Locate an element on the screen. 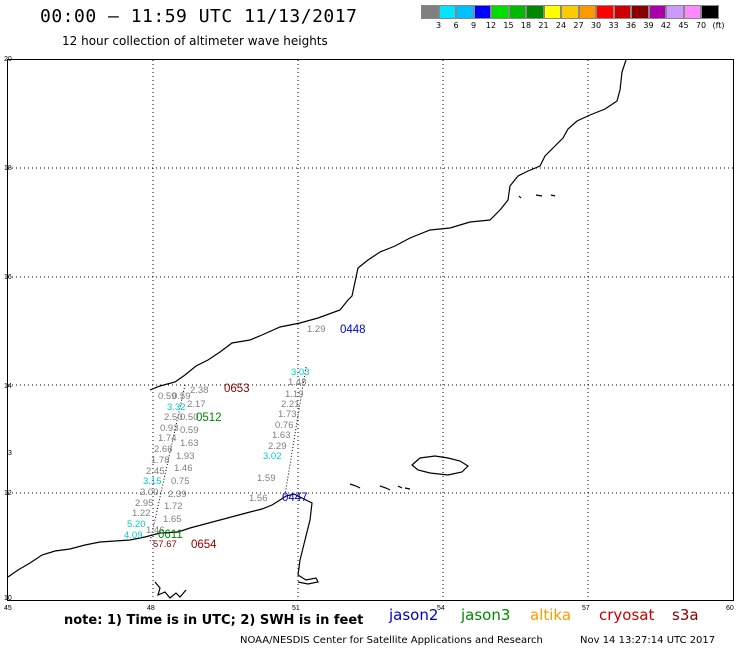 The width and height of the screenshot is (740, 650). wave-height-value: 2.00 is located at coordinates (149, 492).